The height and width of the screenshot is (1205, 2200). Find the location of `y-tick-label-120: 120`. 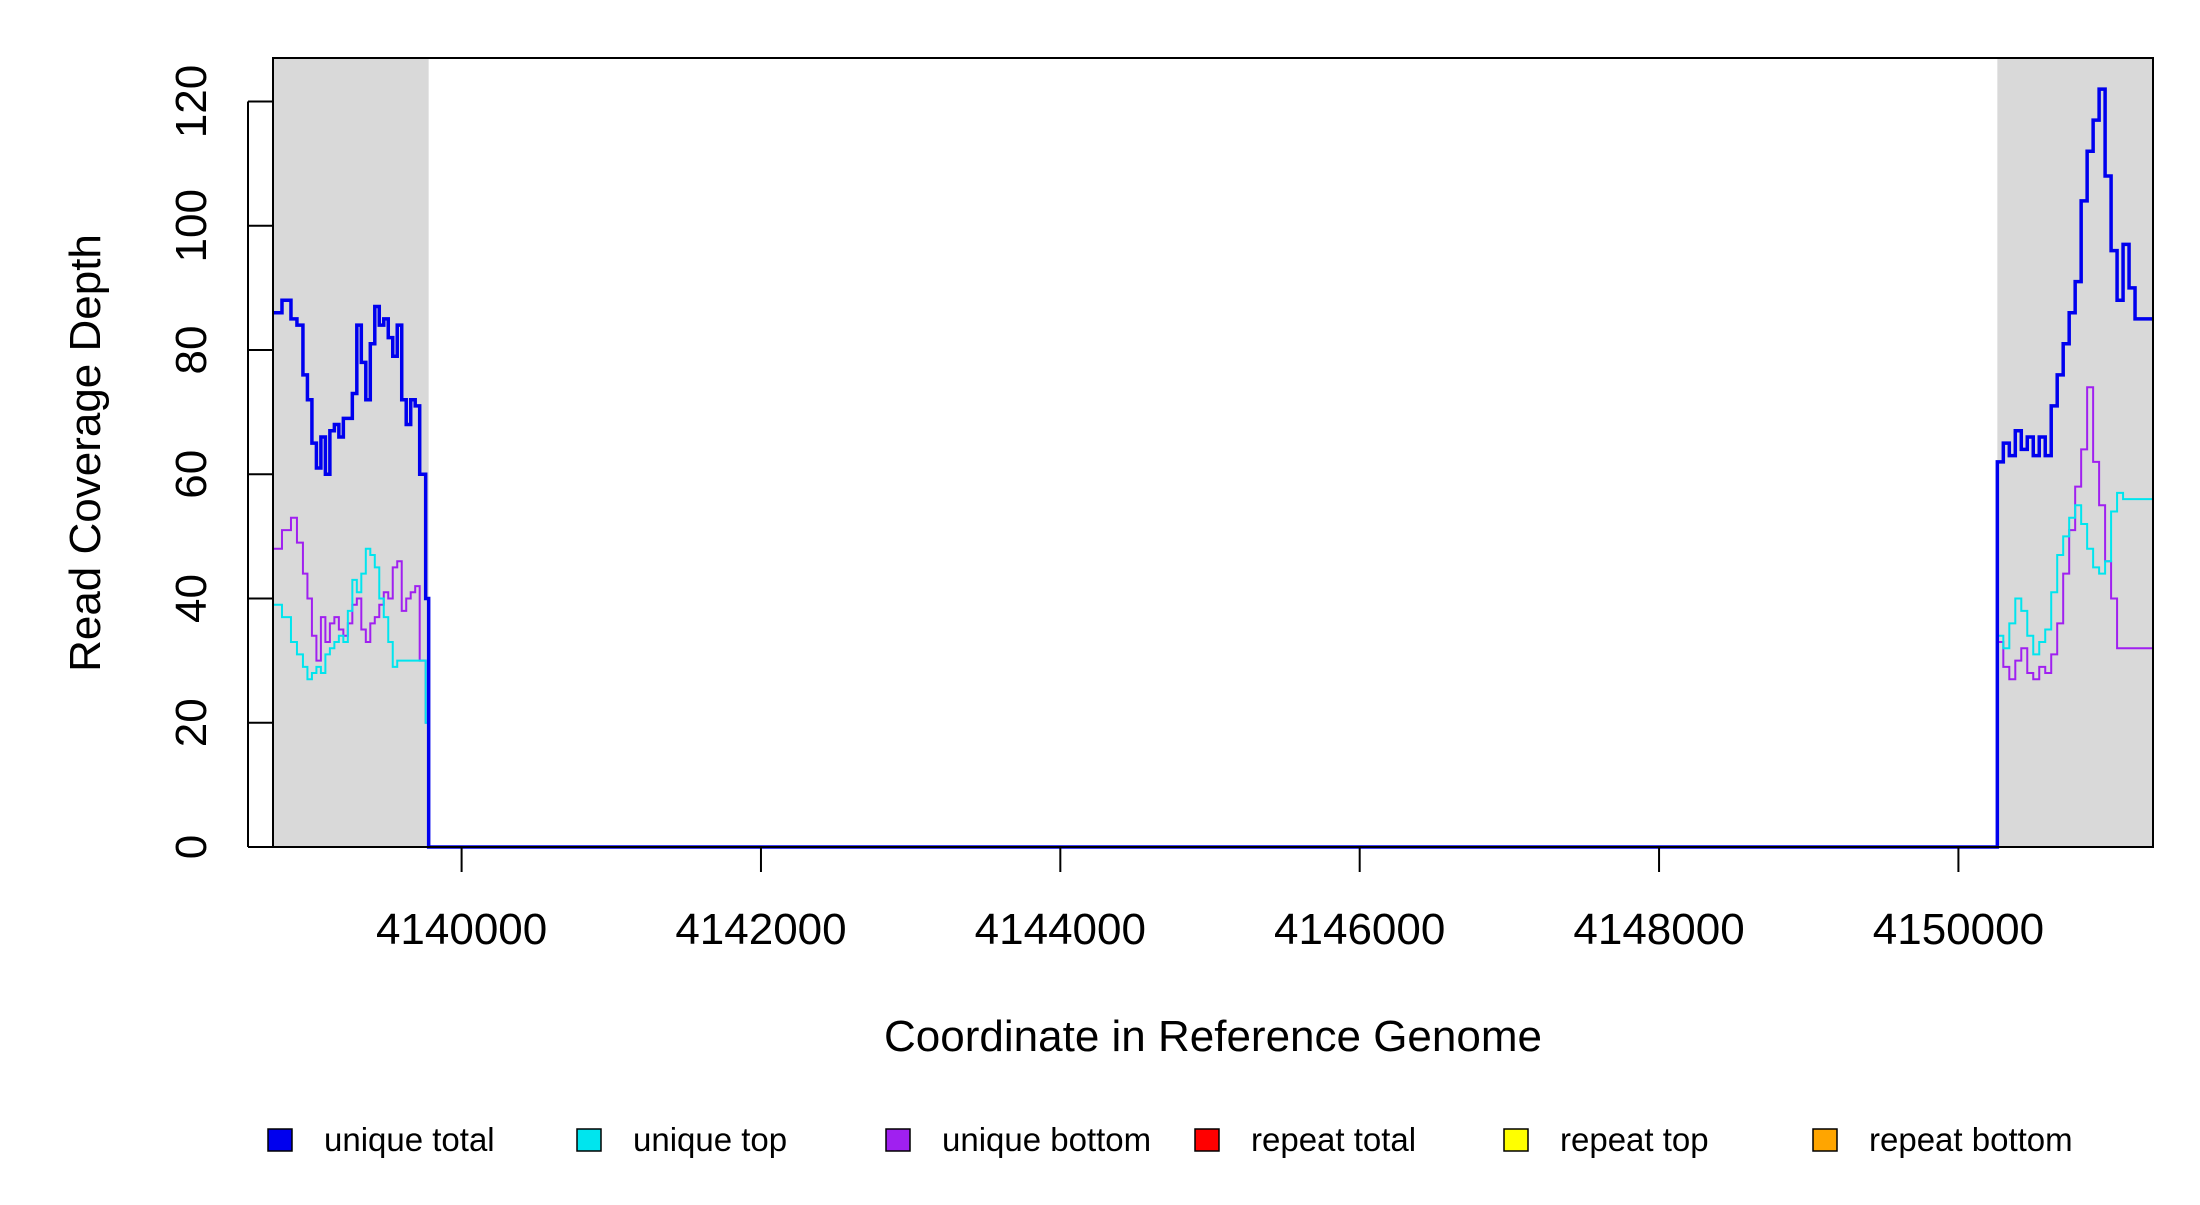

y-tick-label-120: 120 is located at coordinates (191, 101).